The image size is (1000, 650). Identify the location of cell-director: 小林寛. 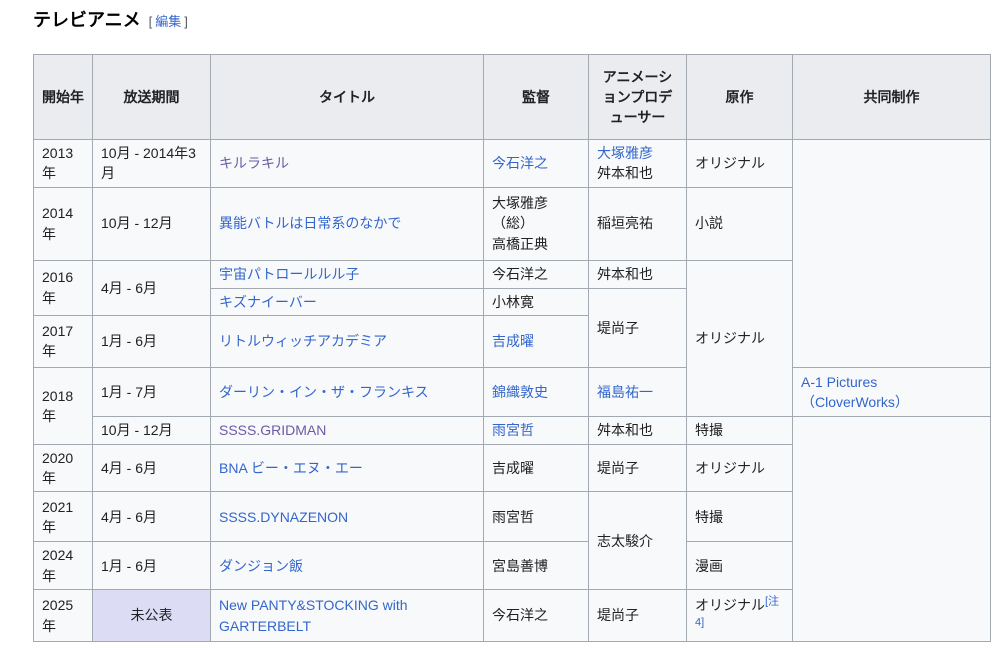
(536, 301).